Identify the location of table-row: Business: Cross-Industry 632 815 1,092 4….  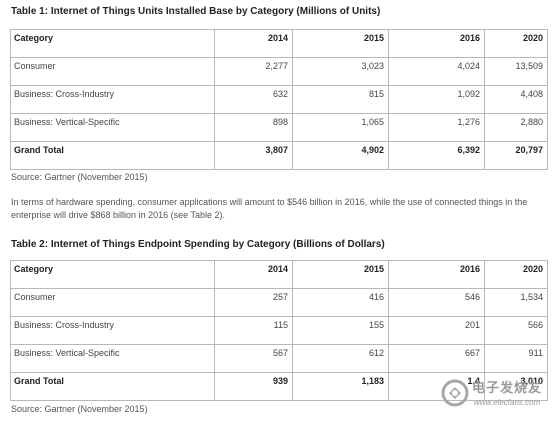
(279, 99).